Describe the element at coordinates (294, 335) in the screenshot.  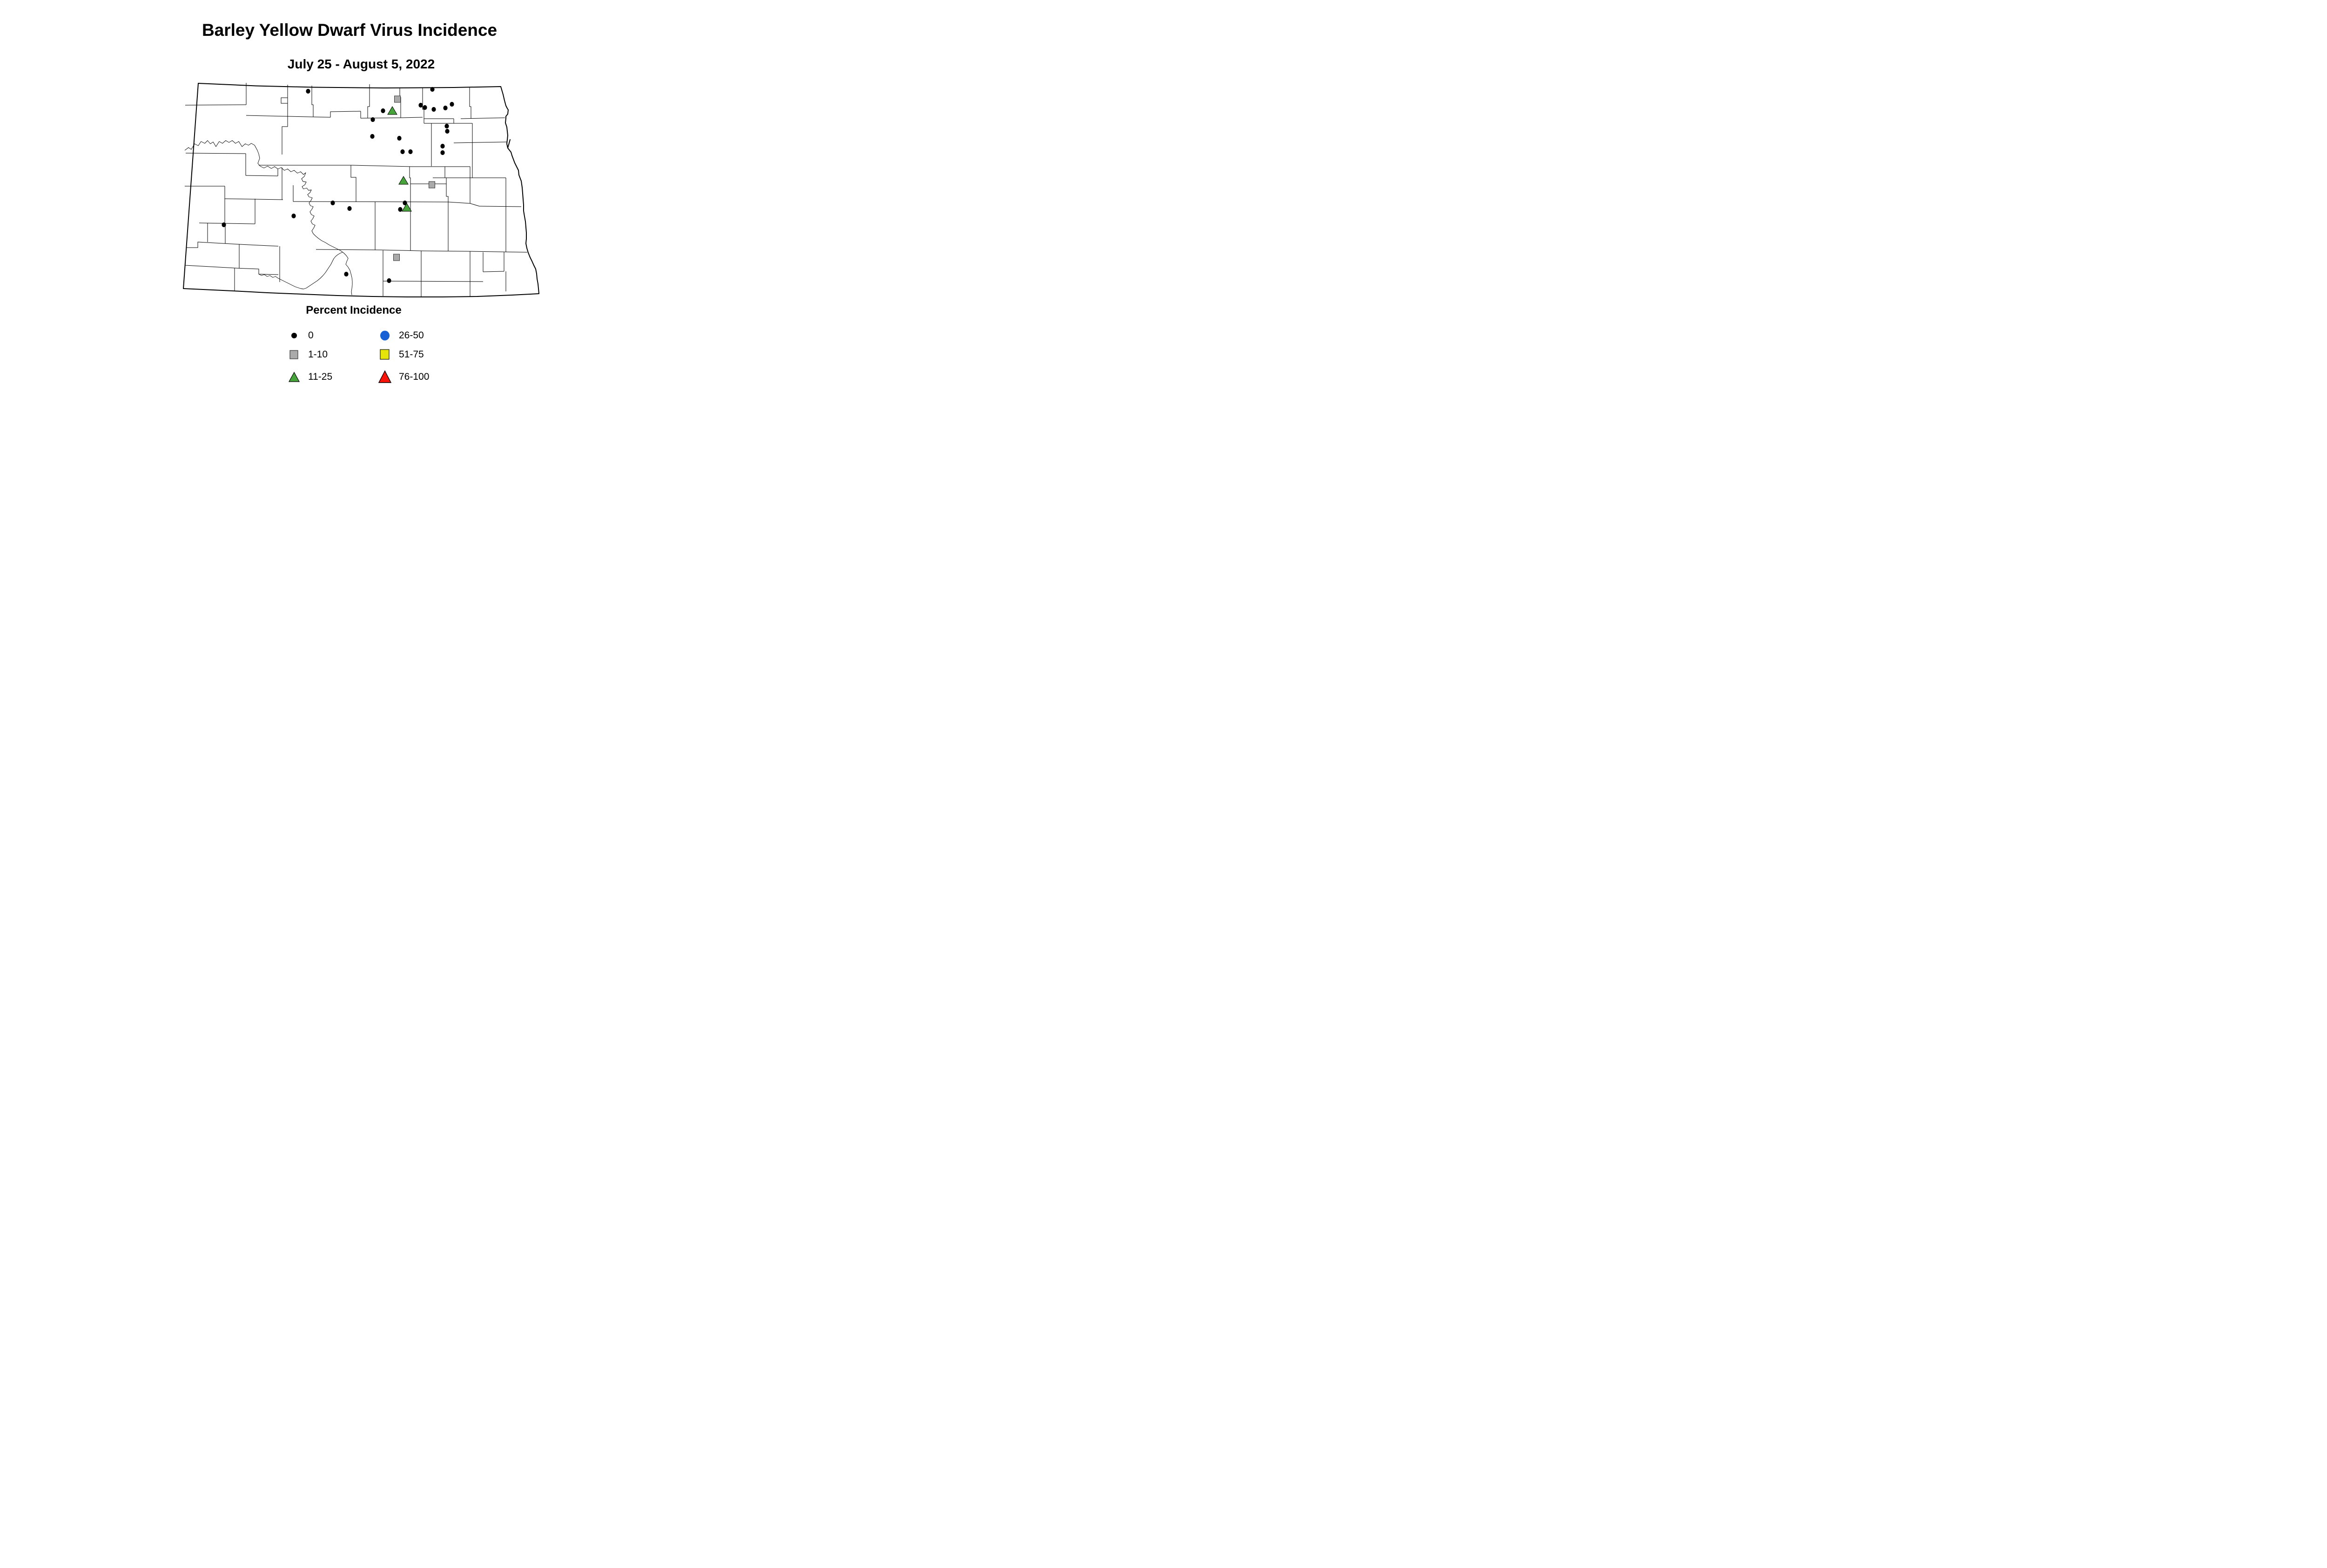
I see `dot-black-icon` at that location.